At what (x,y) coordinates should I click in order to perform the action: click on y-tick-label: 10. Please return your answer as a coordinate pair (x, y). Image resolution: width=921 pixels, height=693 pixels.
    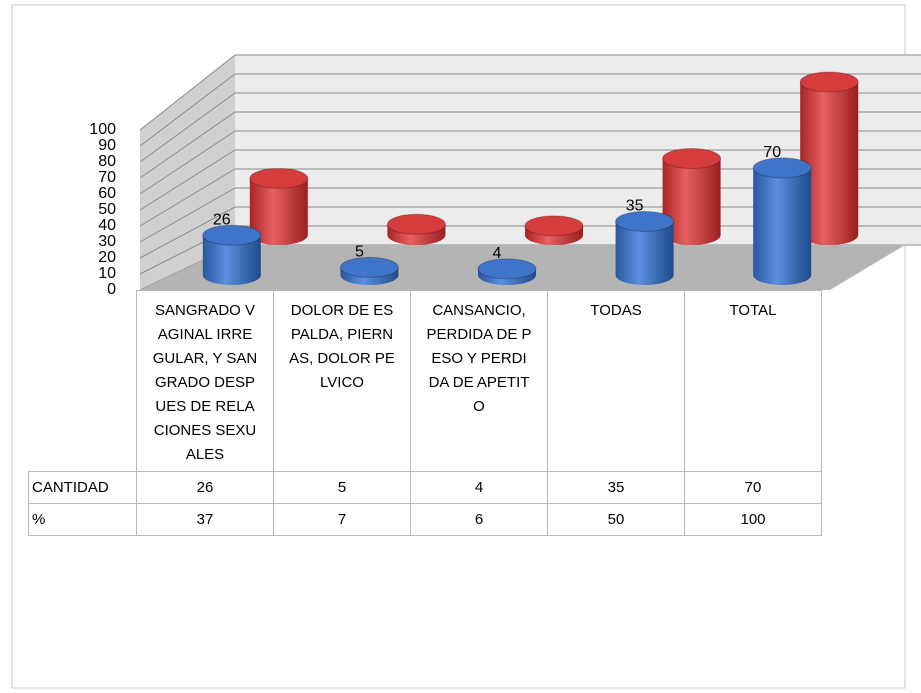
    Looking at the image, I should click on (107, 273).